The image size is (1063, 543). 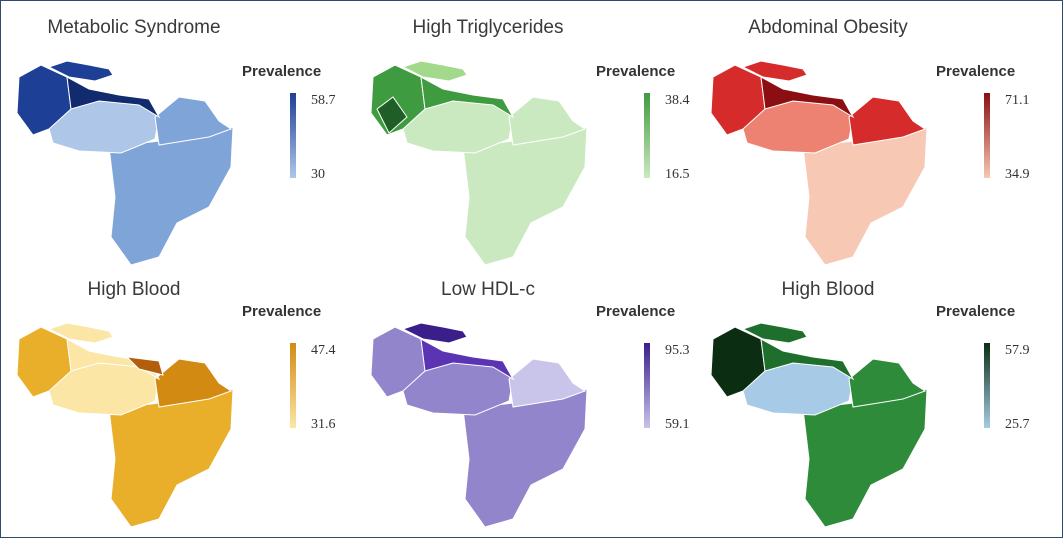 What do you see at coordinates (134, 27) in the screenshot?
I see `panel-title: Metabolic Syndrome` at bounding box center [134, 27].